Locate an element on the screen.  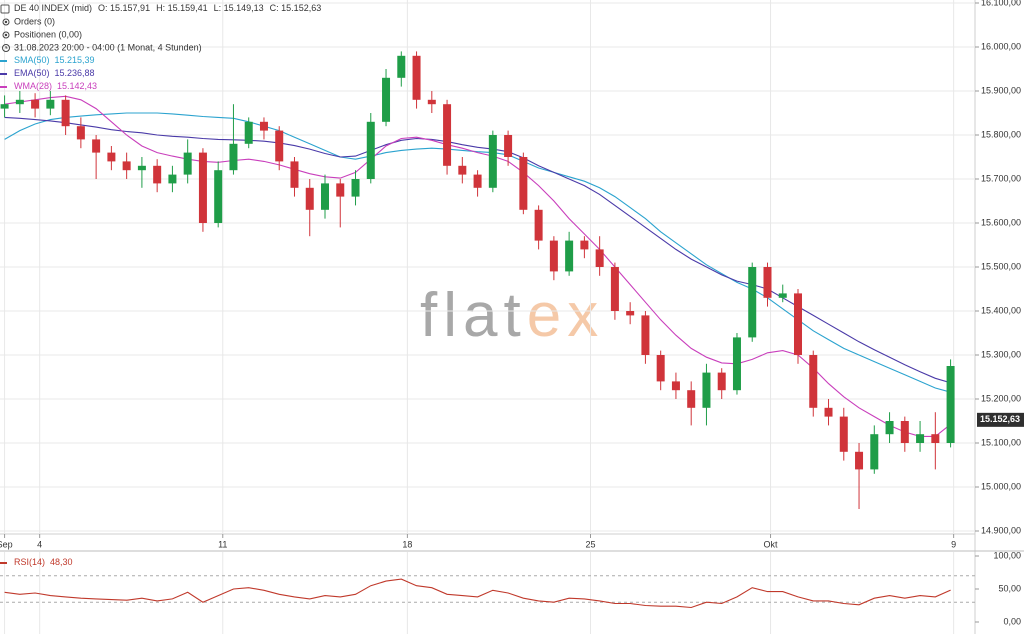
positions-icon-dot is located at coordinates (6, 35).